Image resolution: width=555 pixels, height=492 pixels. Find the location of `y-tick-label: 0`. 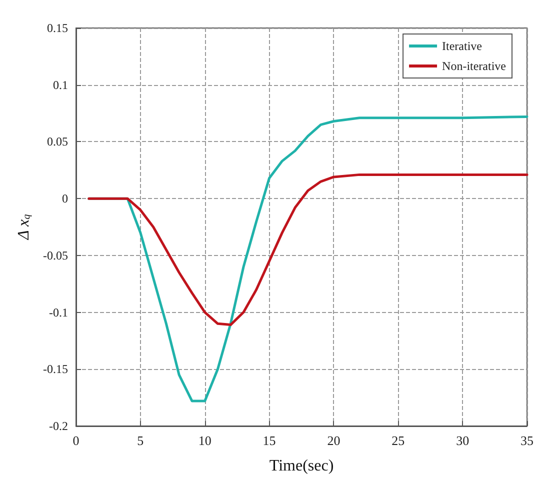

y-tick-label: 0 is located at coordinates (65, 199).